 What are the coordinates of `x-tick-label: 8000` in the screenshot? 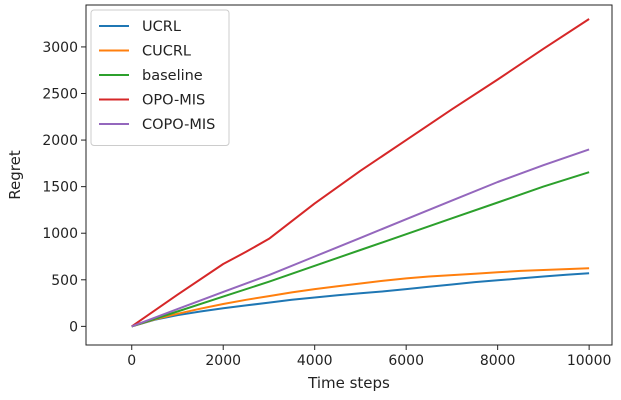 It's located at (498, 361).